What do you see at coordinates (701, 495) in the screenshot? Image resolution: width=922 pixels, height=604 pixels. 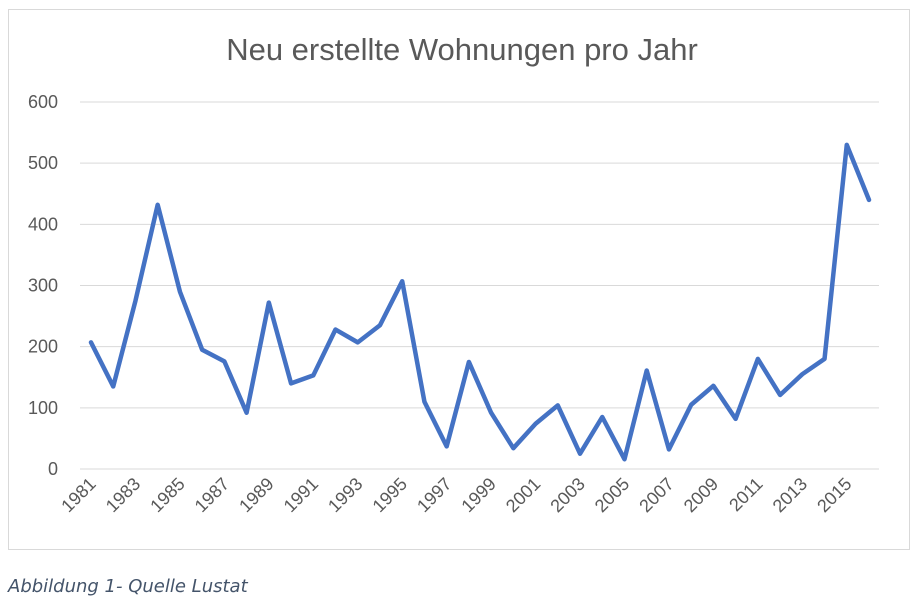 I see `x-tick-label: 2009` at bounding box center [701, 495].